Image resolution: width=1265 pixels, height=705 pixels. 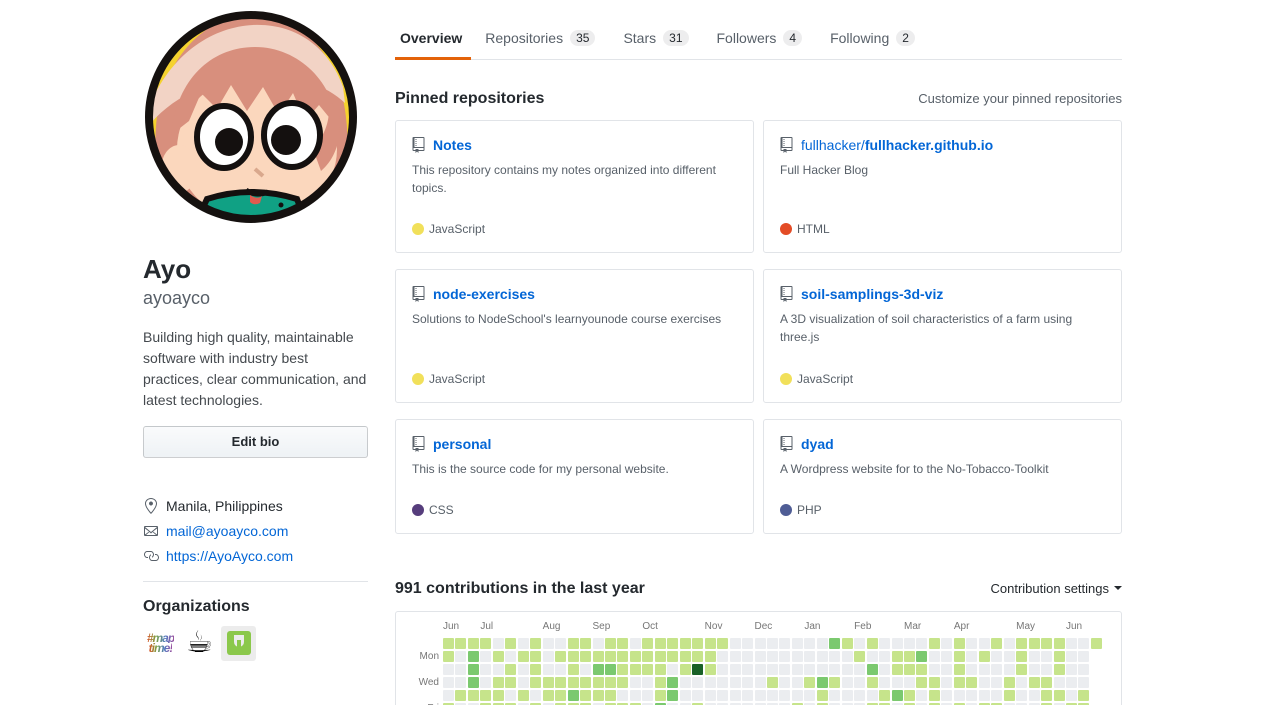 What do you see at coordinates (160, 643) in the screenshot?
I see `org-avatar-maptime: #map time!` at bounding box center [160, 643].